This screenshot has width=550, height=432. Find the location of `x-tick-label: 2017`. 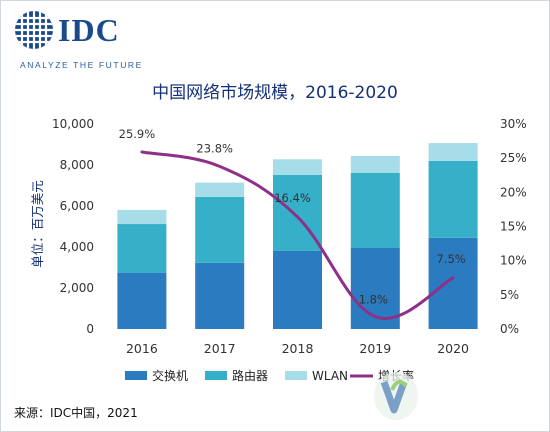

x-tick-label: 2017 is located at coordinates (220, 348).